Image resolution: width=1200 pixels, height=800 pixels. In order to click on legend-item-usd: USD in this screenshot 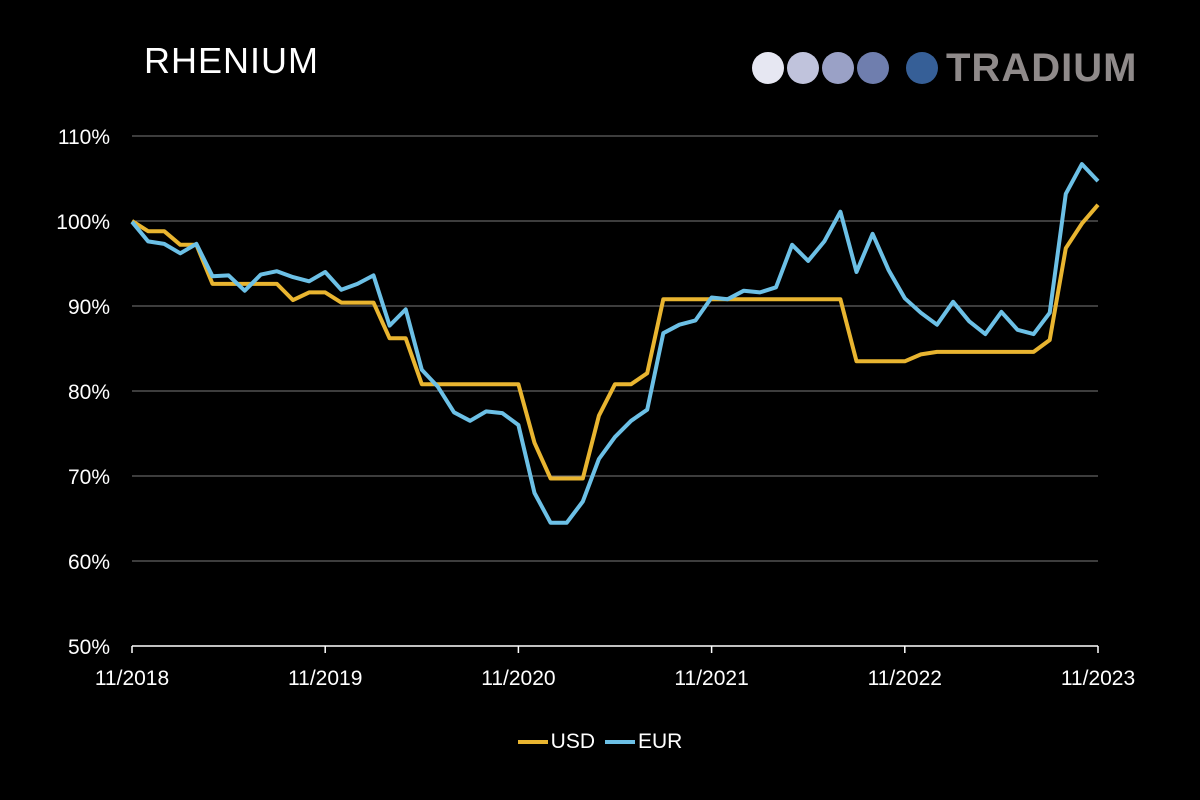, I will do `click(556, 742)`.